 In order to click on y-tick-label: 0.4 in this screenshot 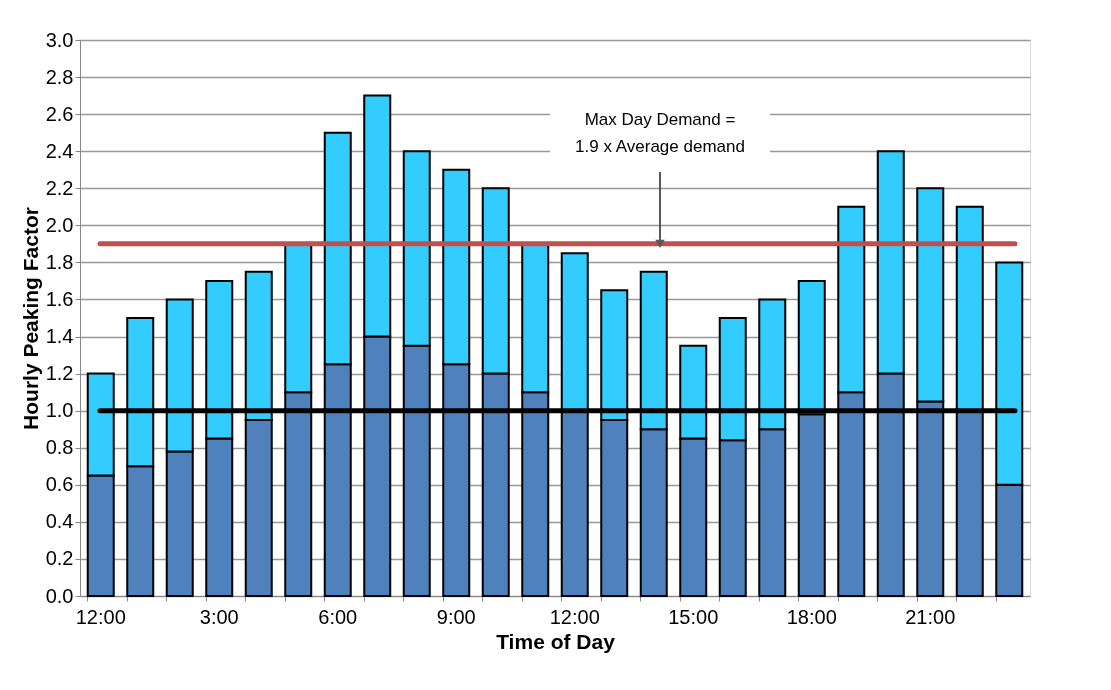, I will do `click(59, 521)`.